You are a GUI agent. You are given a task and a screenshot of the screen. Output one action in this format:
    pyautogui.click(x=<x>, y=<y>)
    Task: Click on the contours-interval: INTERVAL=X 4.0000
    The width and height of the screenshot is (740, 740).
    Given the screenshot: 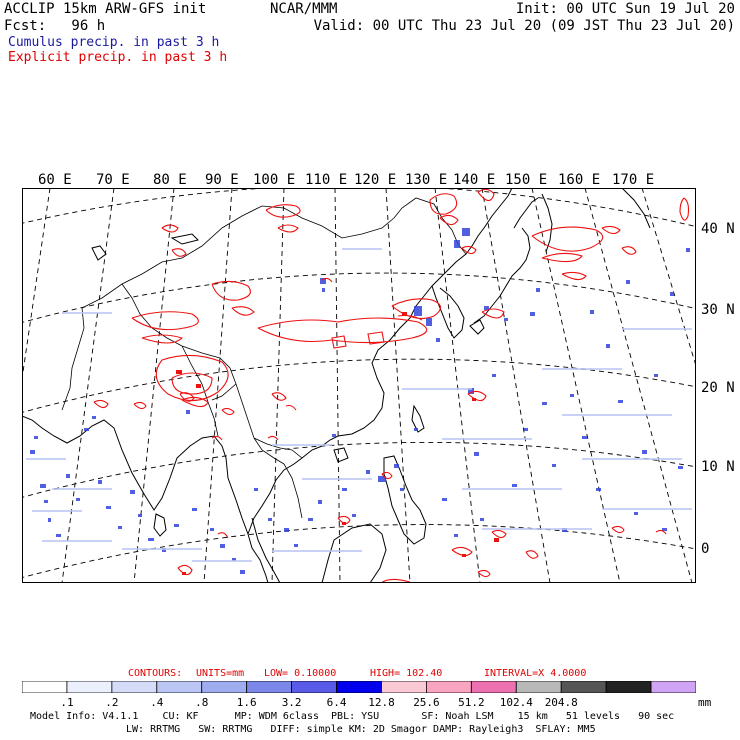 What is the action you would take?
    pyautogui.click(x=535, y=673)
    